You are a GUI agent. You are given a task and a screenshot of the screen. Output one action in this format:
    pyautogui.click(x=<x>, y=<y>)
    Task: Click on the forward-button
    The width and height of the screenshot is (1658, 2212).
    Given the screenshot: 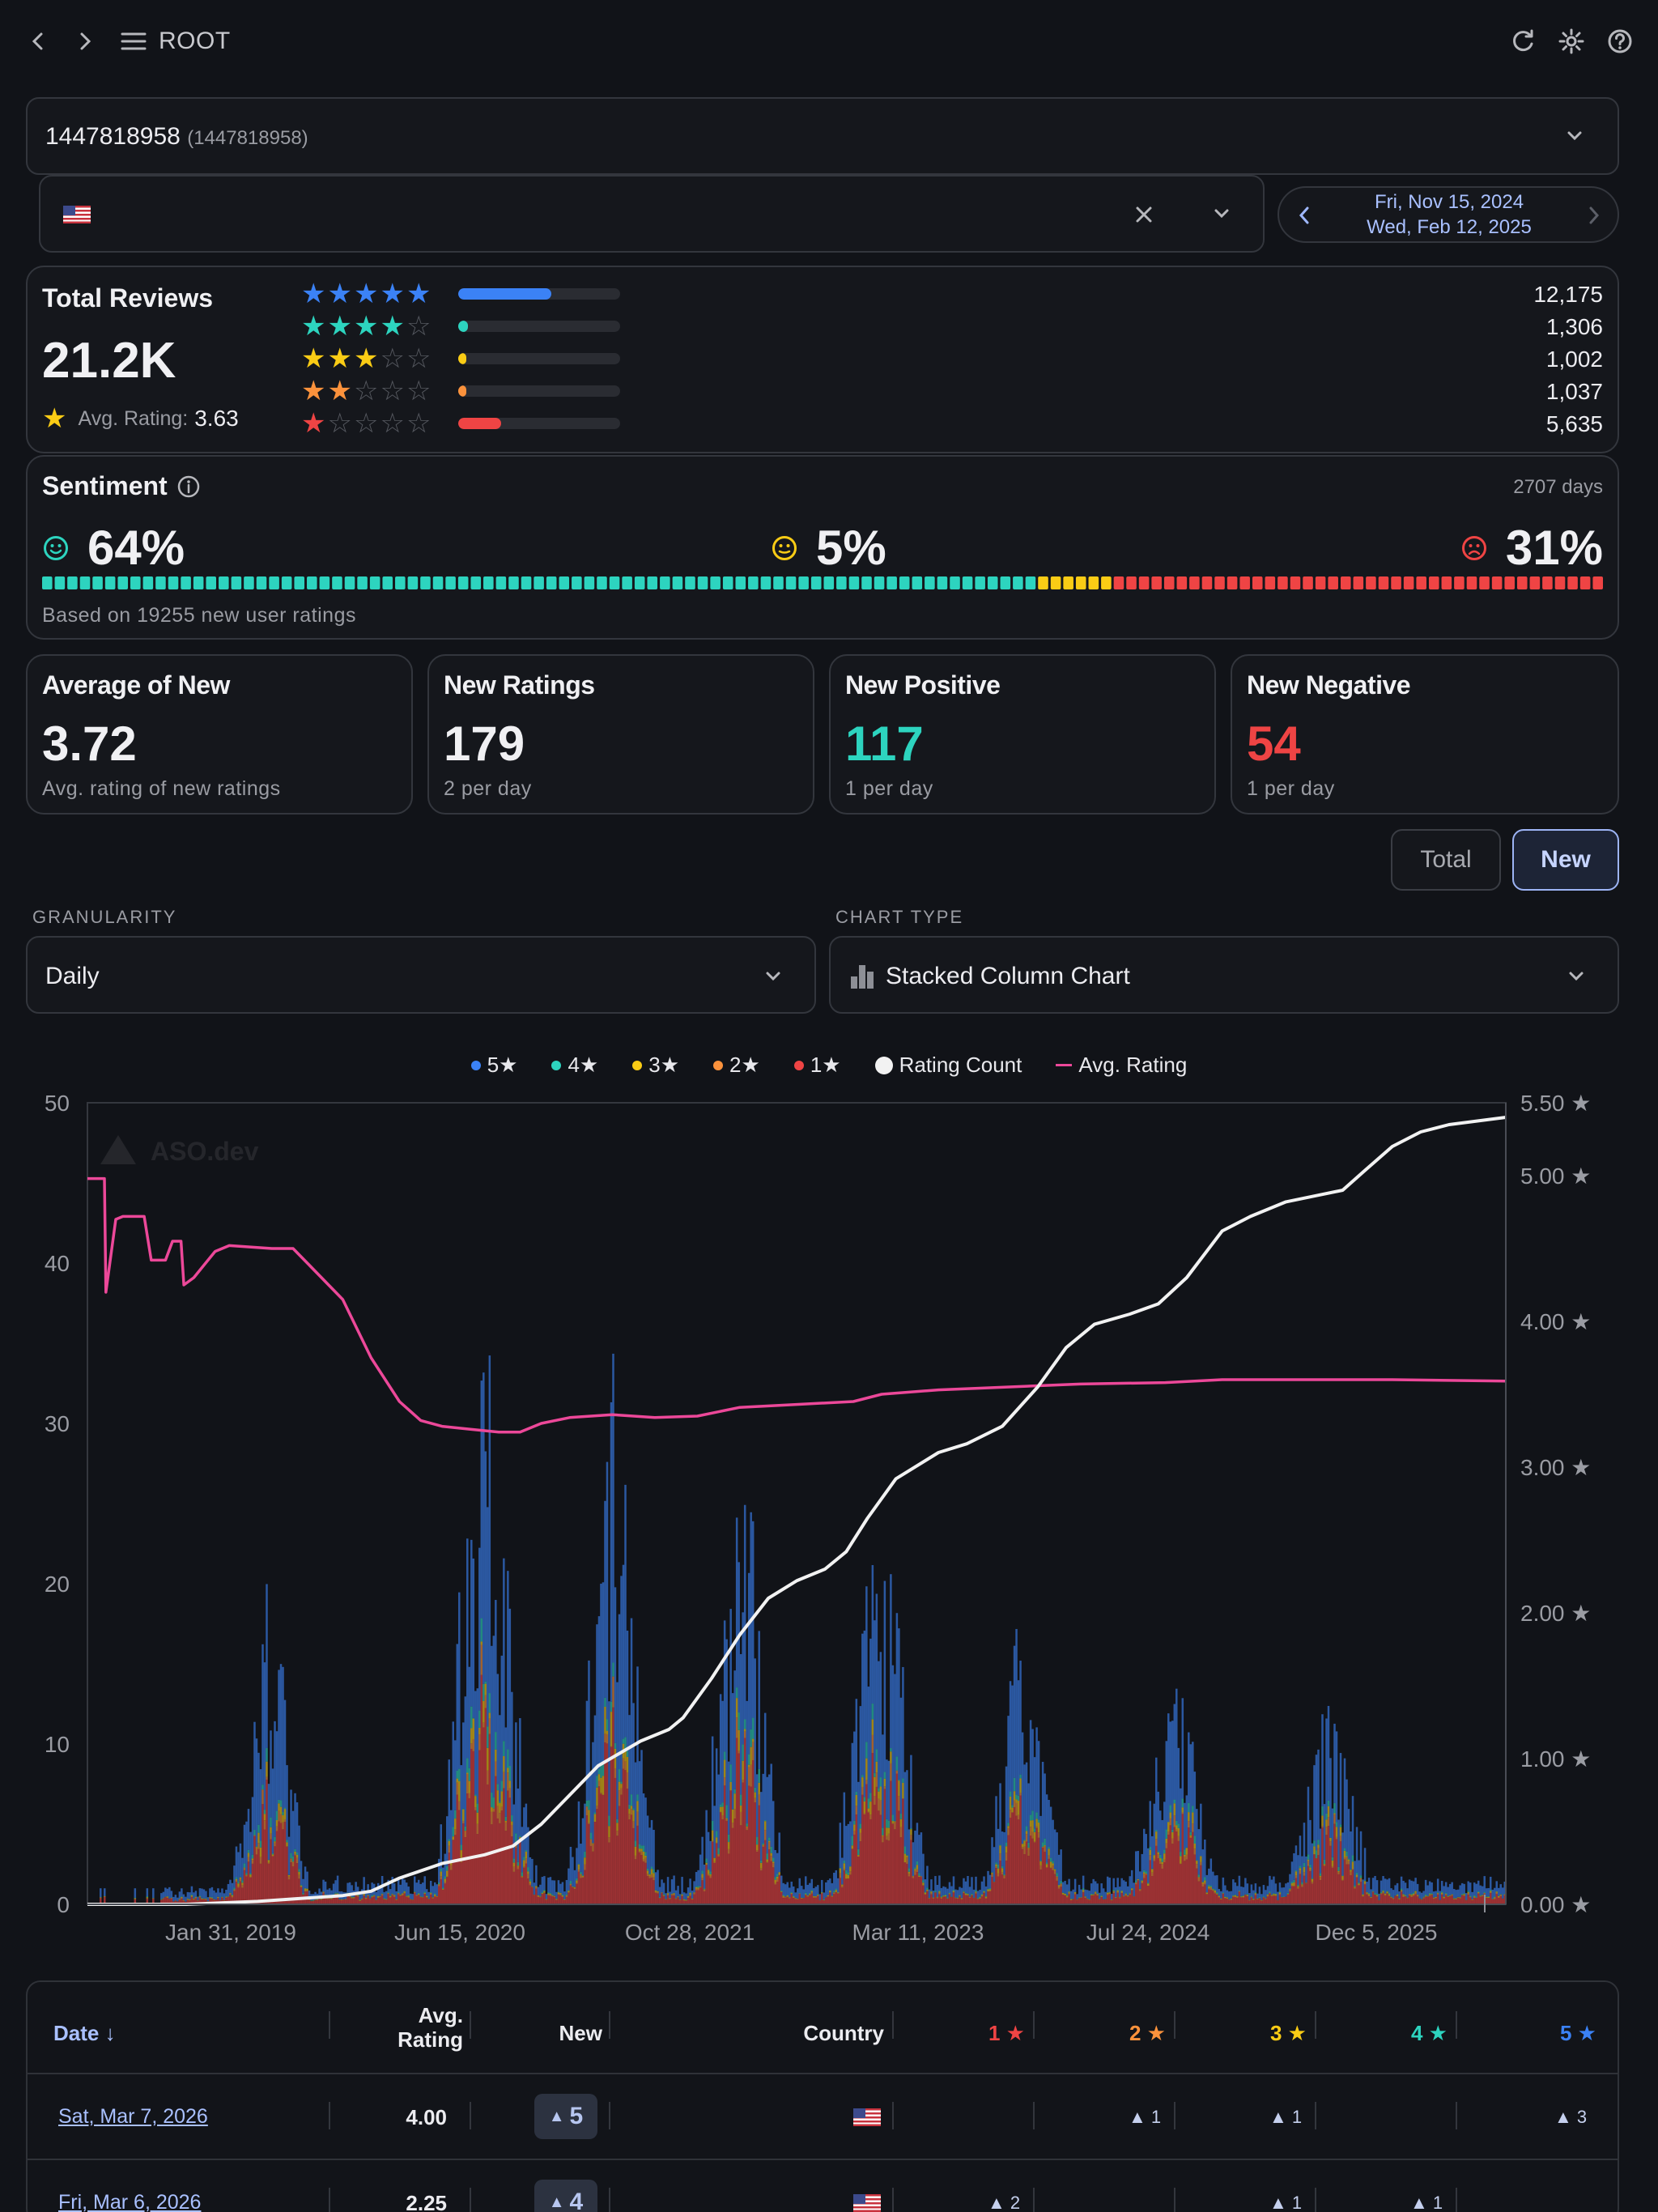 What is the action you would take?
    pyautogui.click(x=85, y=42)
    